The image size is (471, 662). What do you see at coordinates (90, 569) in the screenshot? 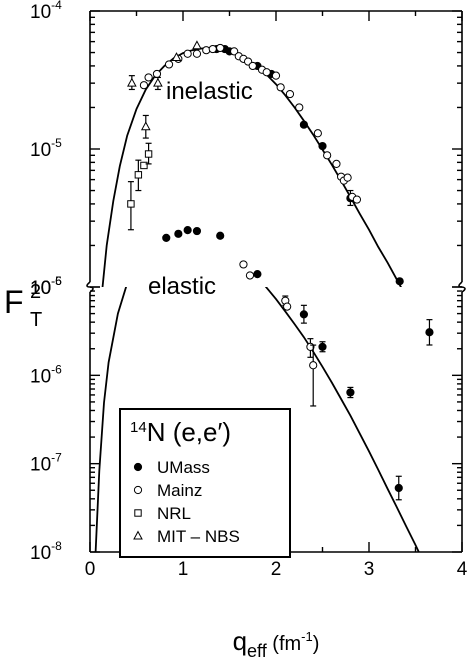
I see `x-tick-label: 0` at bounding box center [90, 569].